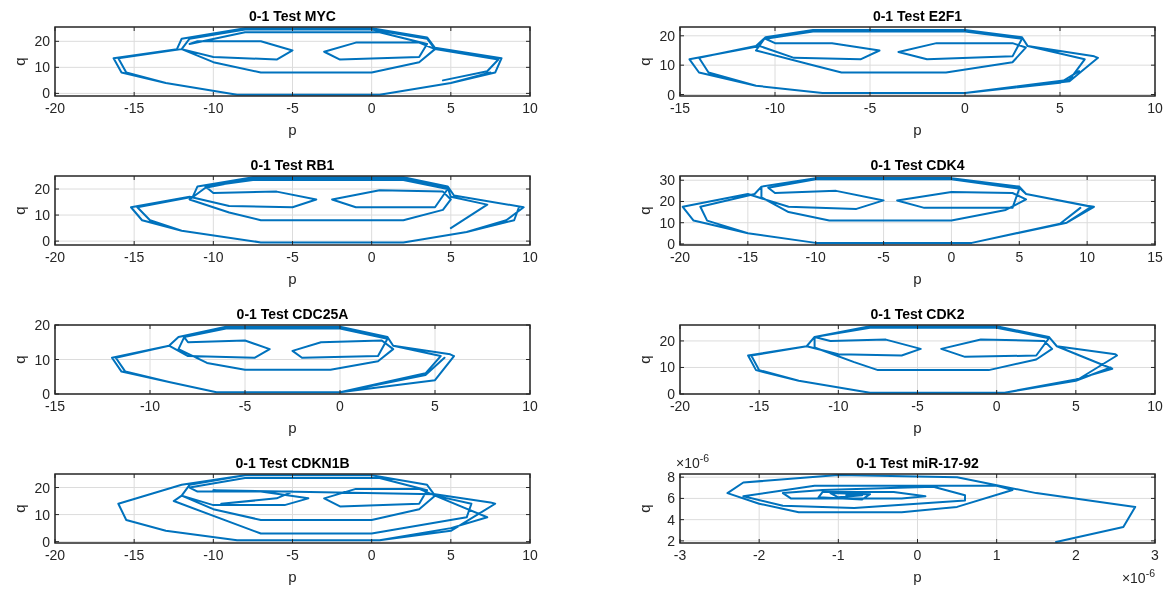  I want to click on x-tick-label: 15, so click(1155, 257).